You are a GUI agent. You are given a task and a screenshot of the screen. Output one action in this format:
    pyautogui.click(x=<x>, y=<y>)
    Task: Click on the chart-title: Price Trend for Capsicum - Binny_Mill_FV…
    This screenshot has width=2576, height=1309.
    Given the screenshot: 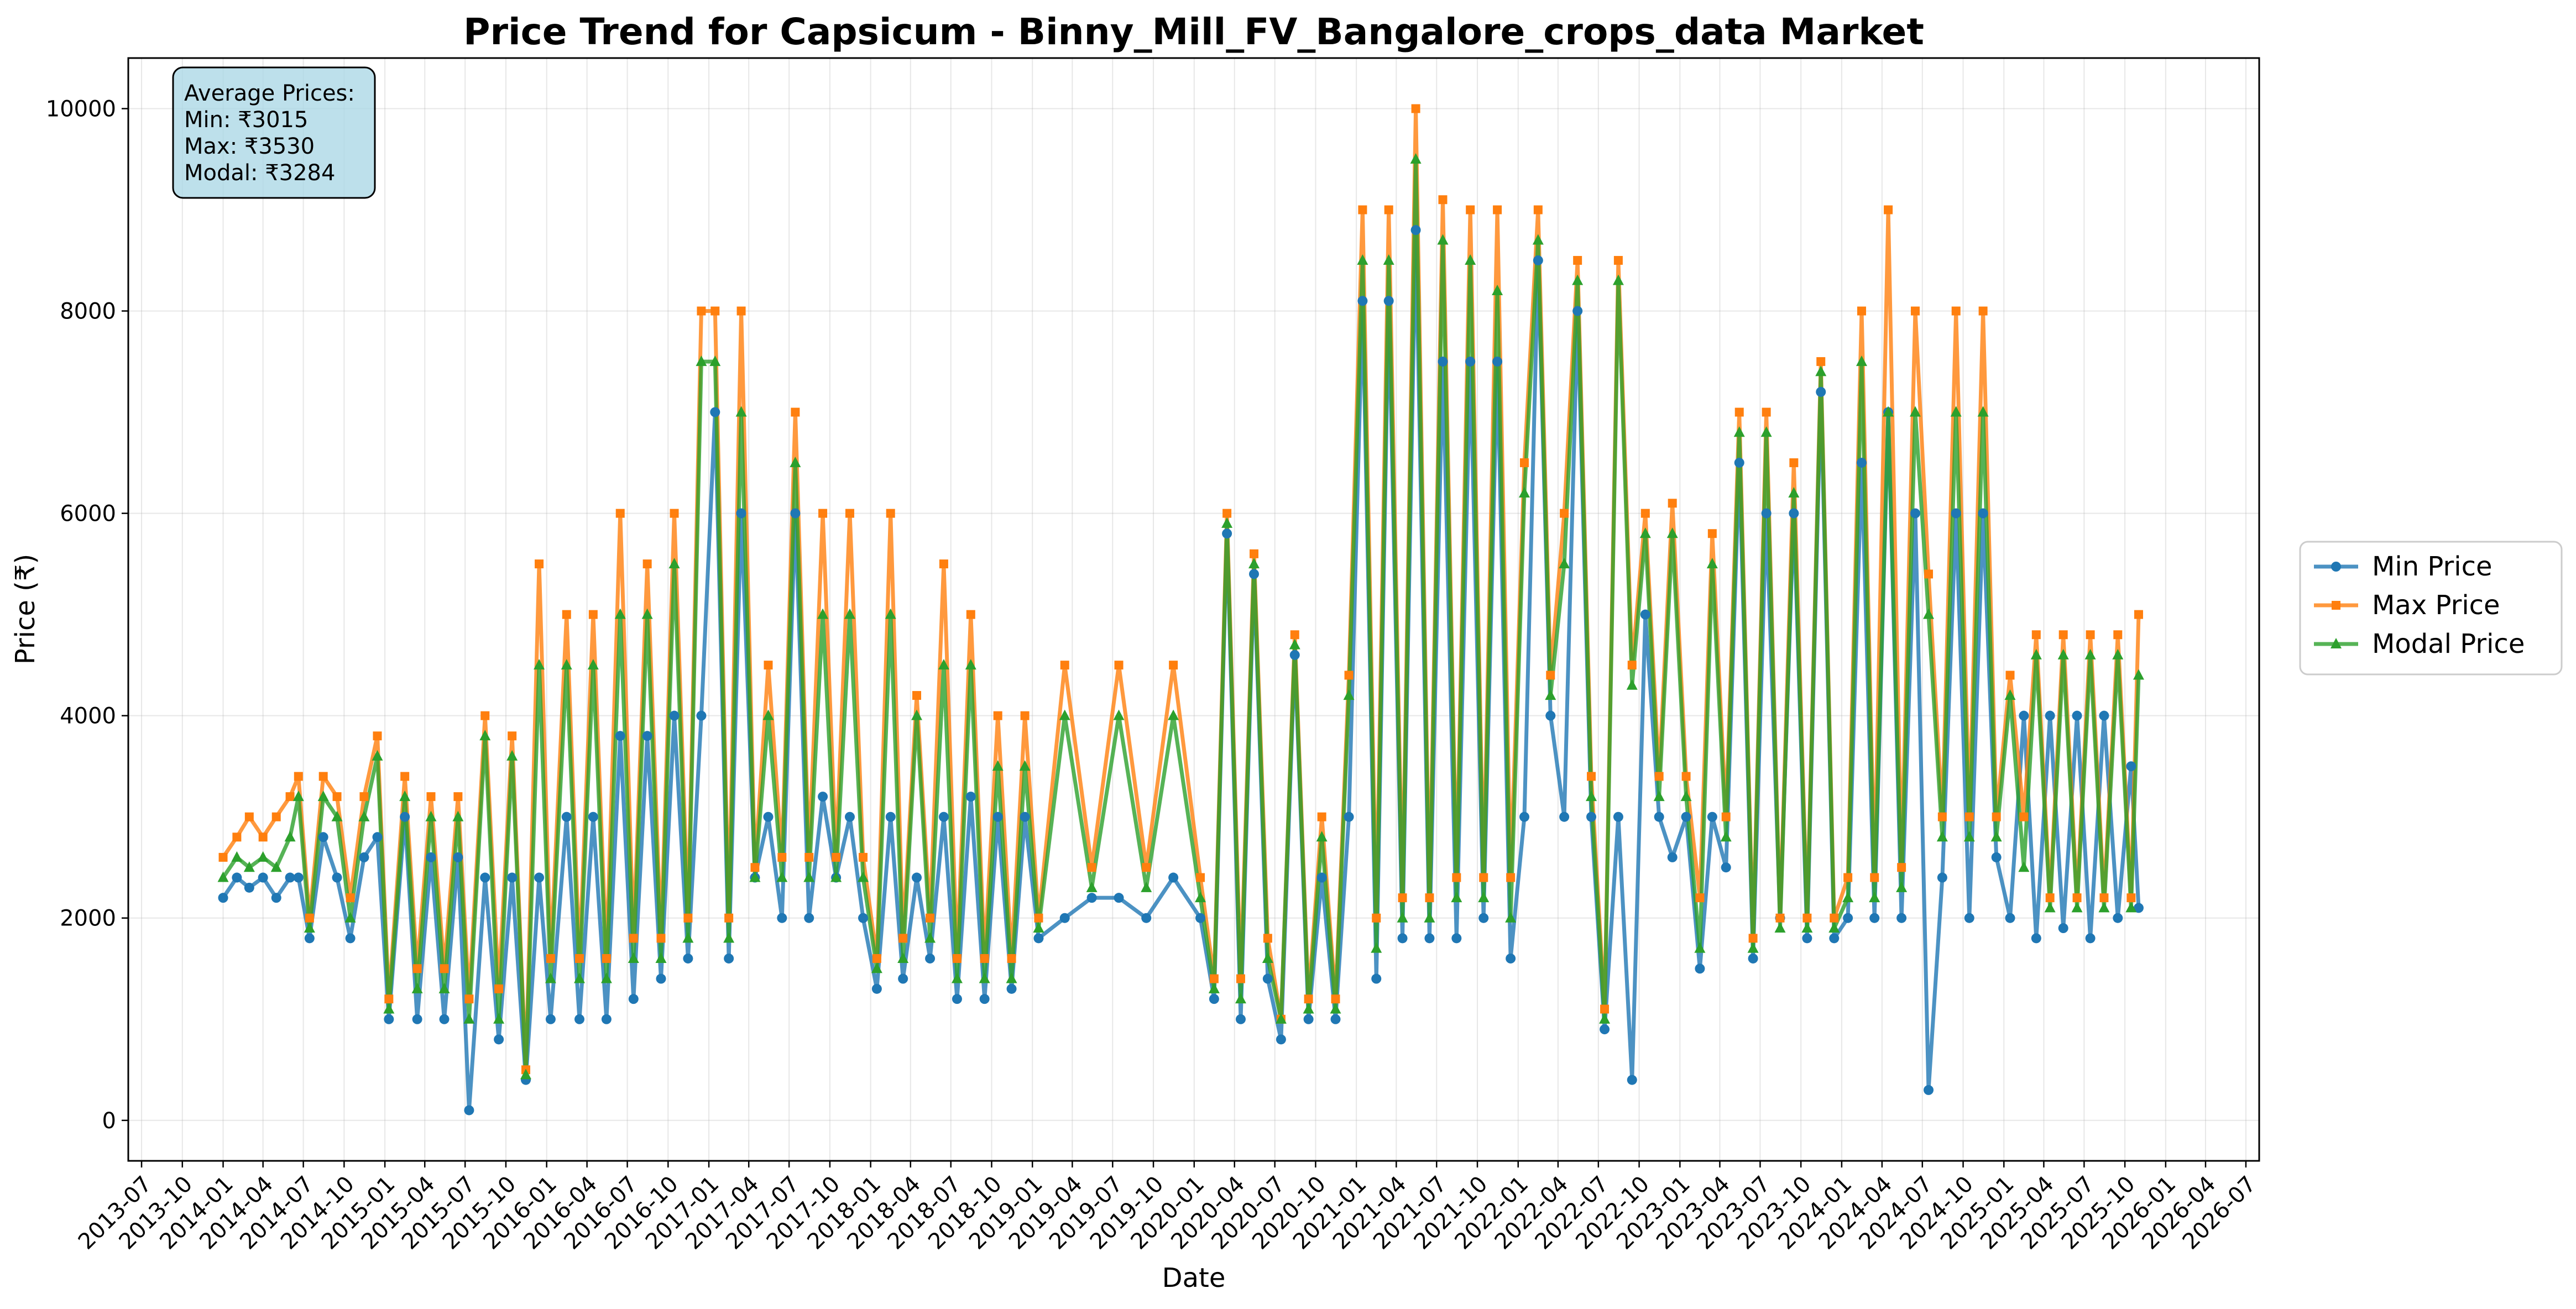 What is the action you would take?
    pyautogui.click(x=1193, y=32)
    